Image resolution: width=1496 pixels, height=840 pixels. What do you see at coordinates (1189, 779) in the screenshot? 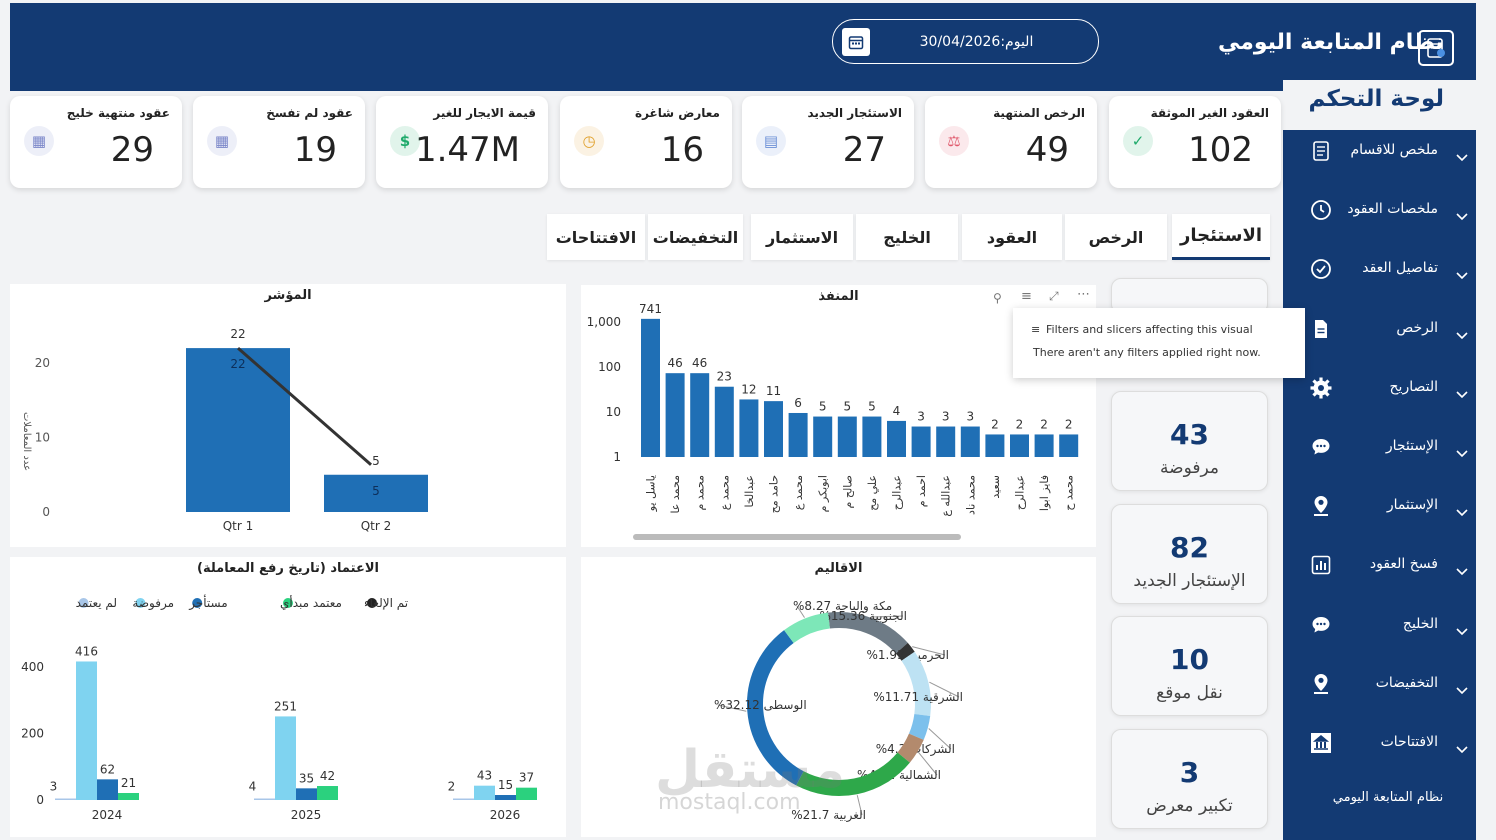
I see `stat-card: 3 تكبير معرض` at bounding box center [1189, 779].